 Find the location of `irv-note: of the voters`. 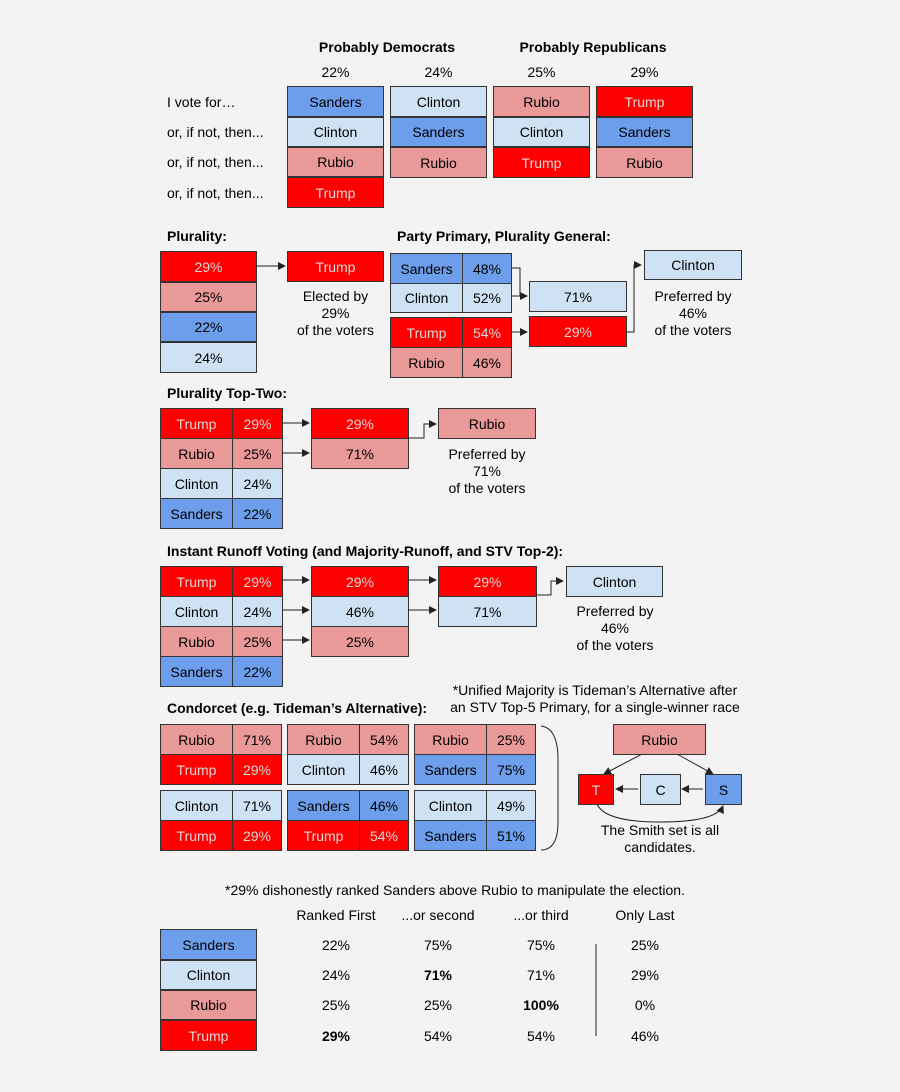

irv-note: of the voters is located at coordinates (615, 645).